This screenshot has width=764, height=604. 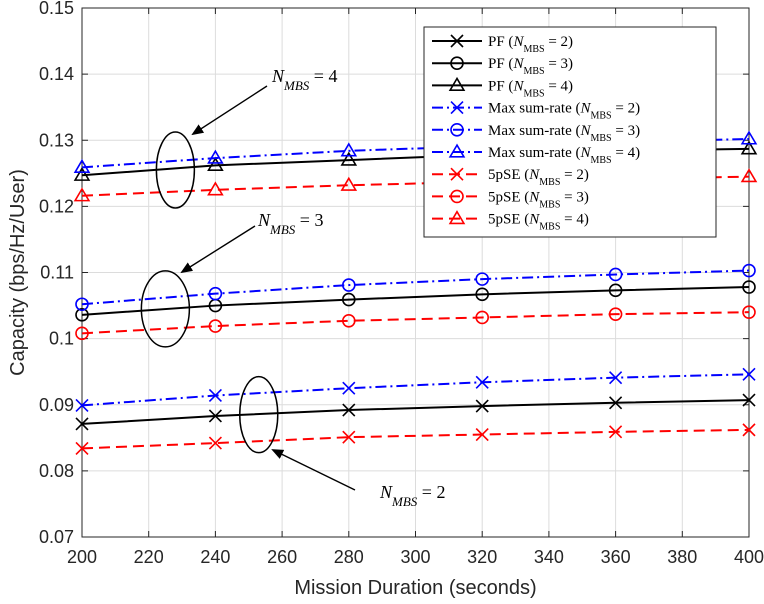 I want to click on legend-label: Max sum-rate (NMBS = 2), so click(x=564, y=111).